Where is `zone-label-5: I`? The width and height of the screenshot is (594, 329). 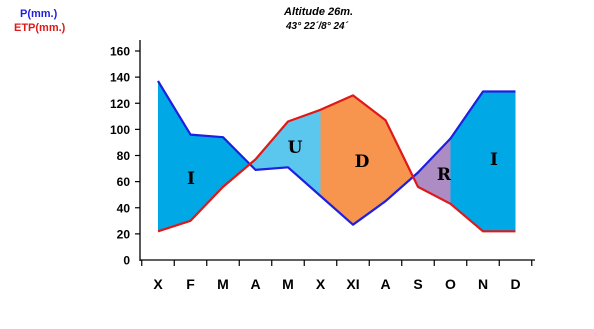
zone-label-5: I is located at coordinates (494, 160).